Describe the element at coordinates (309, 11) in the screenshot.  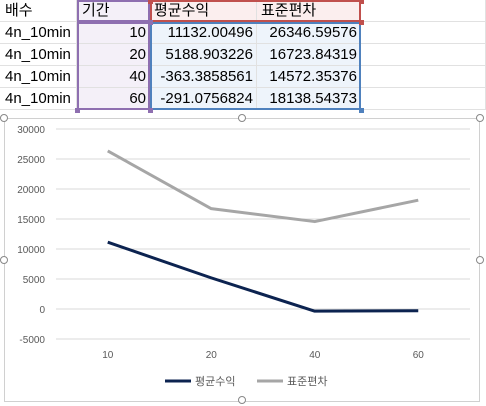
I see `header-cell-std-dev: 표준편차` at that location.